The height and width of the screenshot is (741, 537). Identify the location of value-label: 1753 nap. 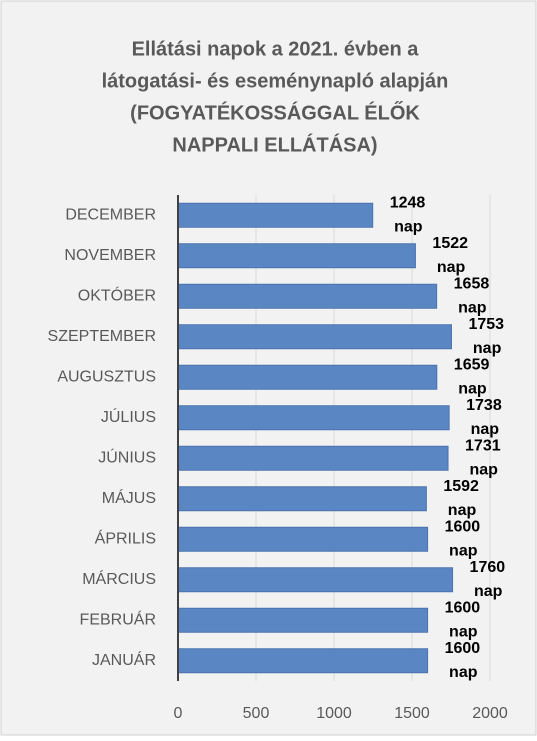
(486, 336).